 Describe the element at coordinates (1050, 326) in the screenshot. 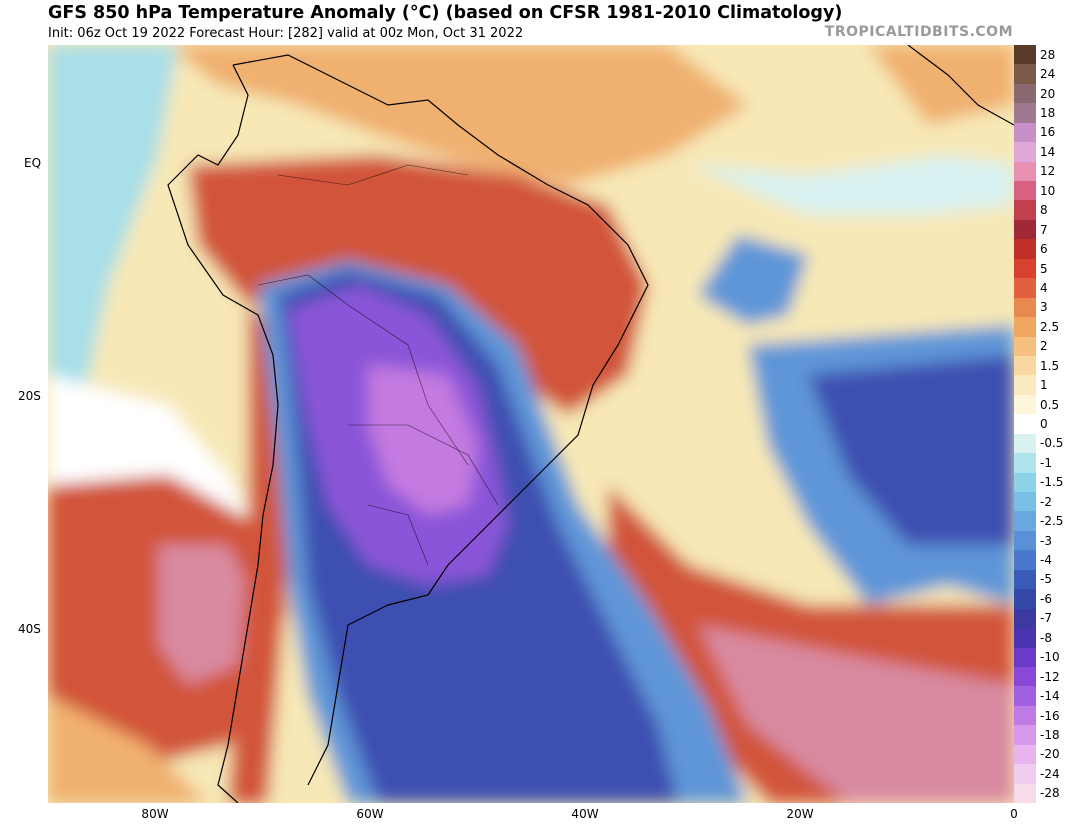

I see `colorbar-label: 2.5` at that location.